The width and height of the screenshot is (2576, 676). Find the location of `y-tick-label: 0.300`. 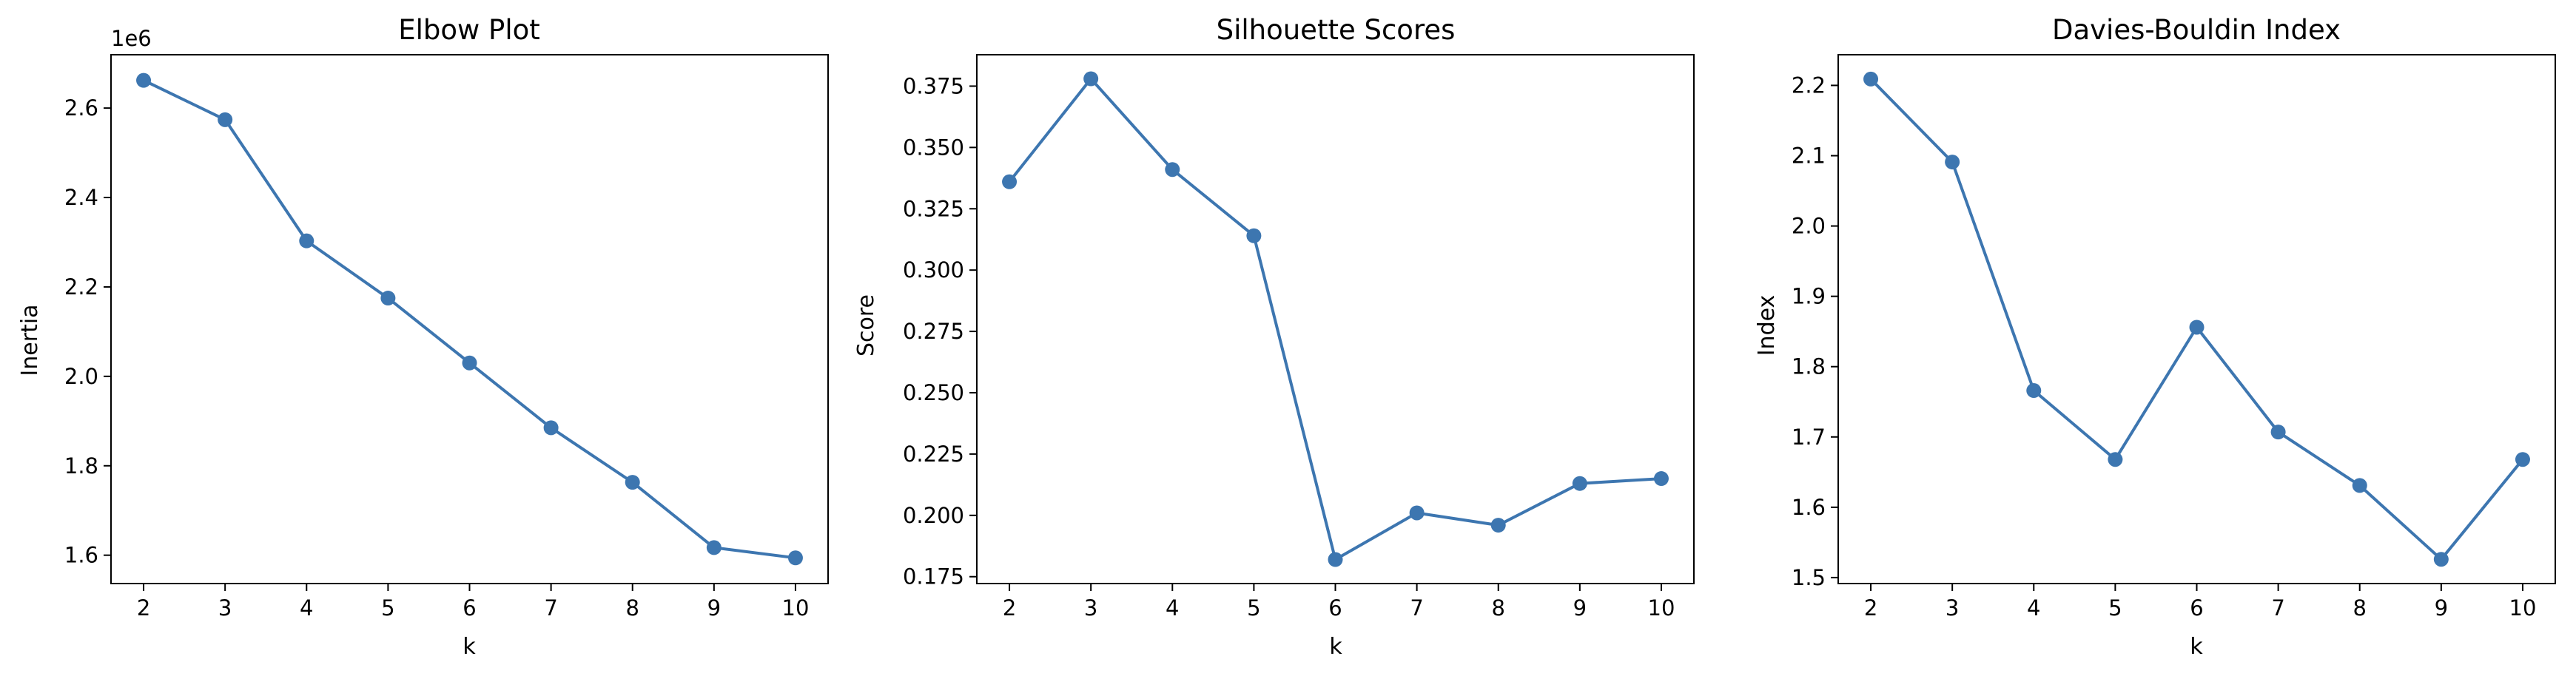

y-tick-label: 0.300 is located at coordinates (933, 270).